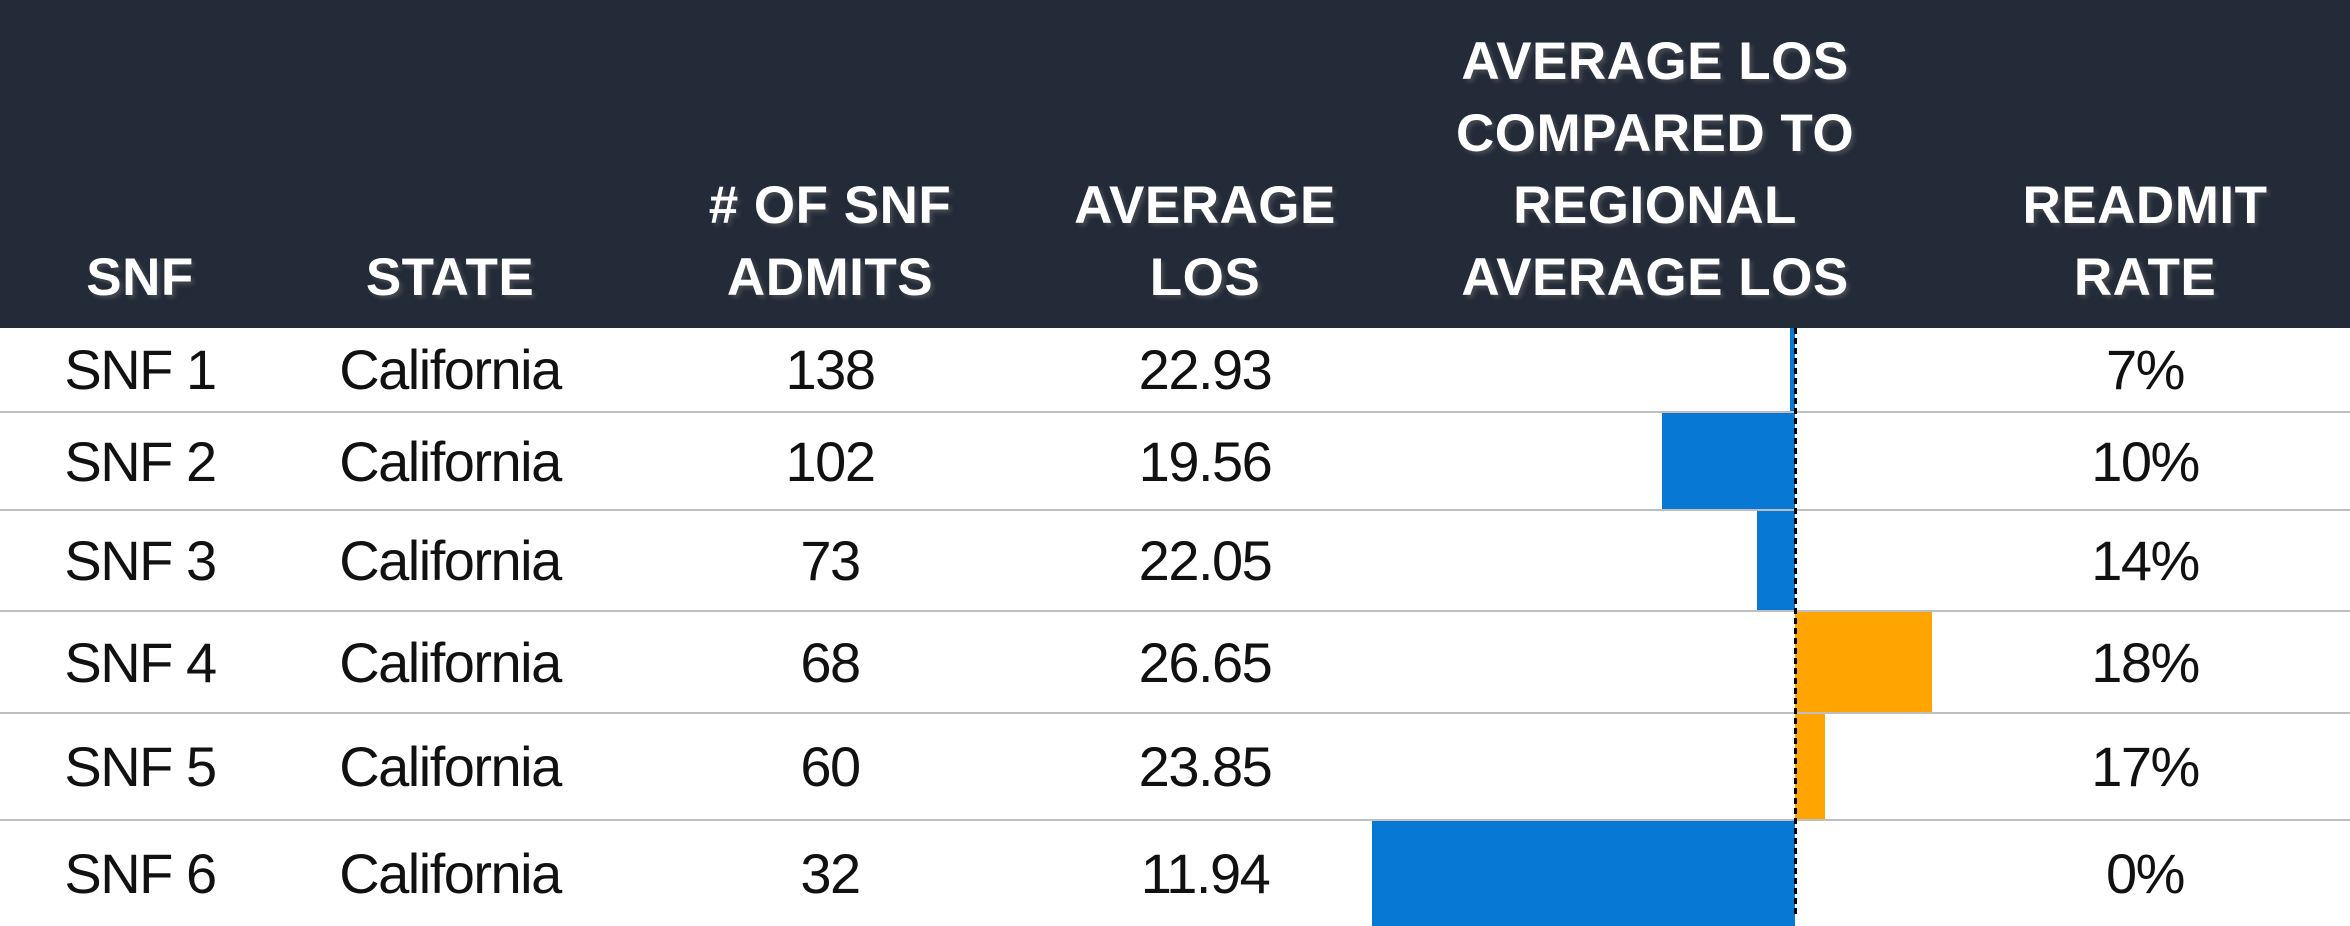 Image resolution: width=2350 pixels, height=926 pixels. I want to click on cell-readmit-rate: 17%, so click(2145, 766).